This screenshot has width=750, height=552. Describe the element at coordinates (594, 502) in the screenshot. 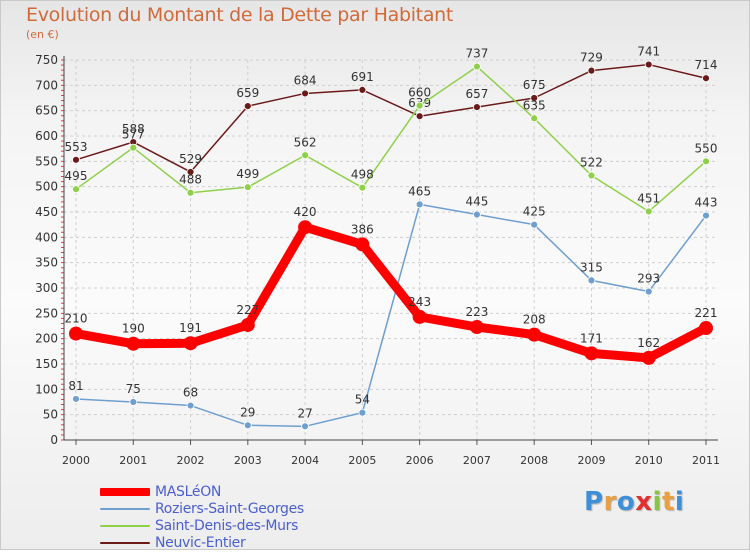

I see `logo-letter: P` at that location.